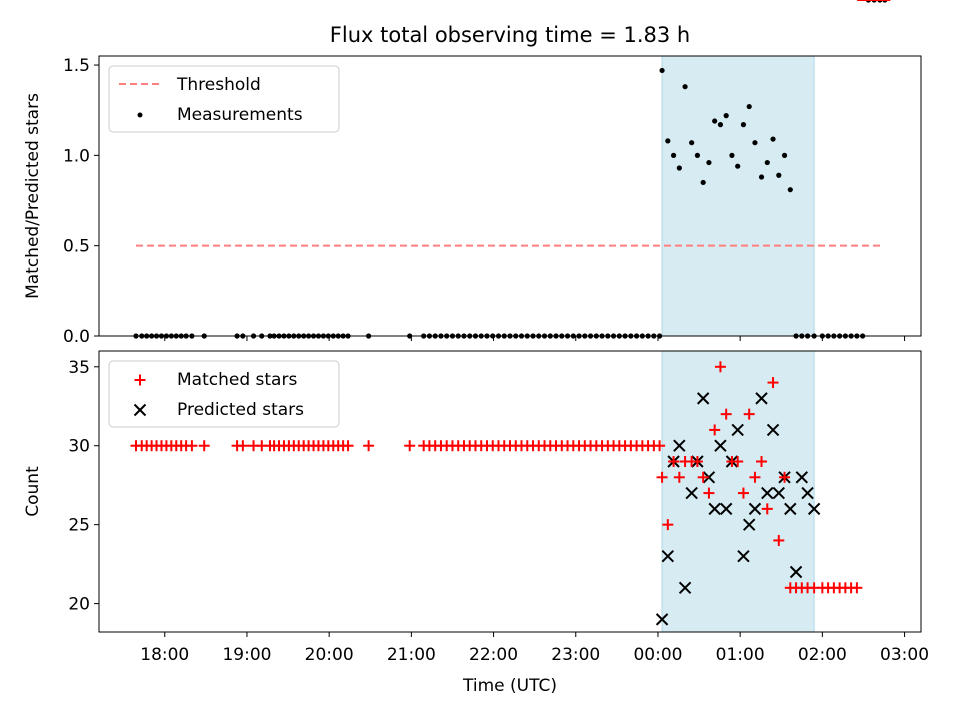 The height and width of the screenshot is (720, 960). What do you see at coordinates (140, 380) in the screenshot?
I see `legend-matched-marker` at bounding box center [140, 380].